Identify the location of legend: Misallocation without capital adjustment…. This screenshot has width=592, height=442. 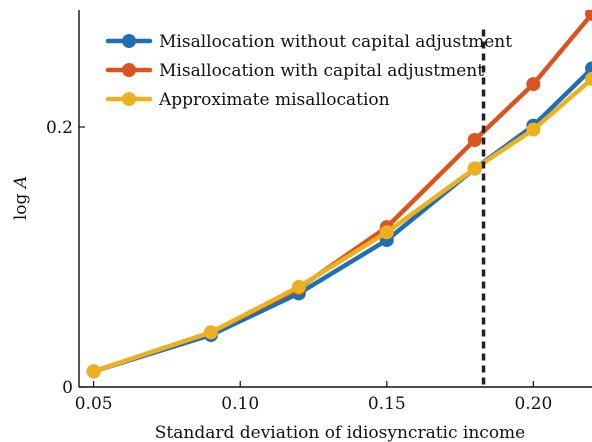
(308, 71).